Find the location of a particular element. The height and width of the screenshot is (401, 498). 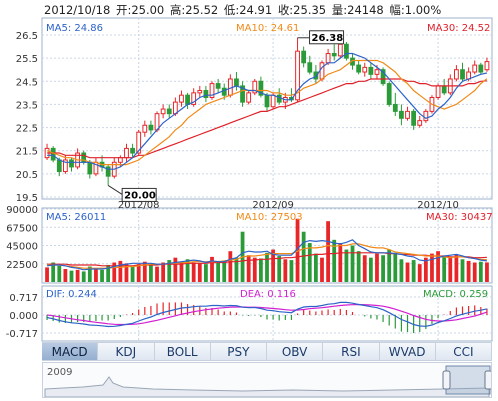

tab-psy: PSY is located at coordinates (238, 351).